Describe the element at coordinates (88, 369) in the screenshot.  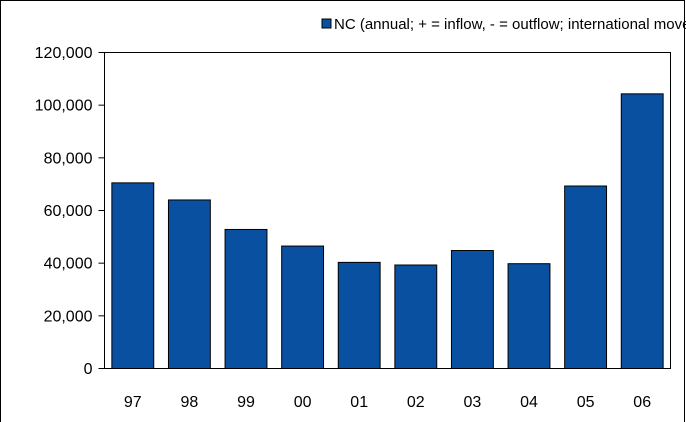
I see `y-tick-label: 0` at that location.